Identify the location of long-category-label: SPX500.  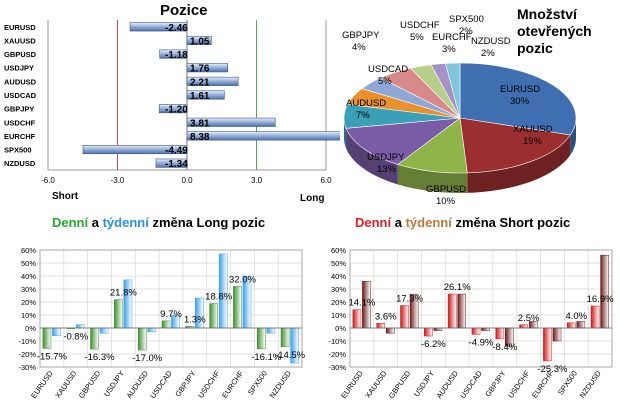
(257, 383).